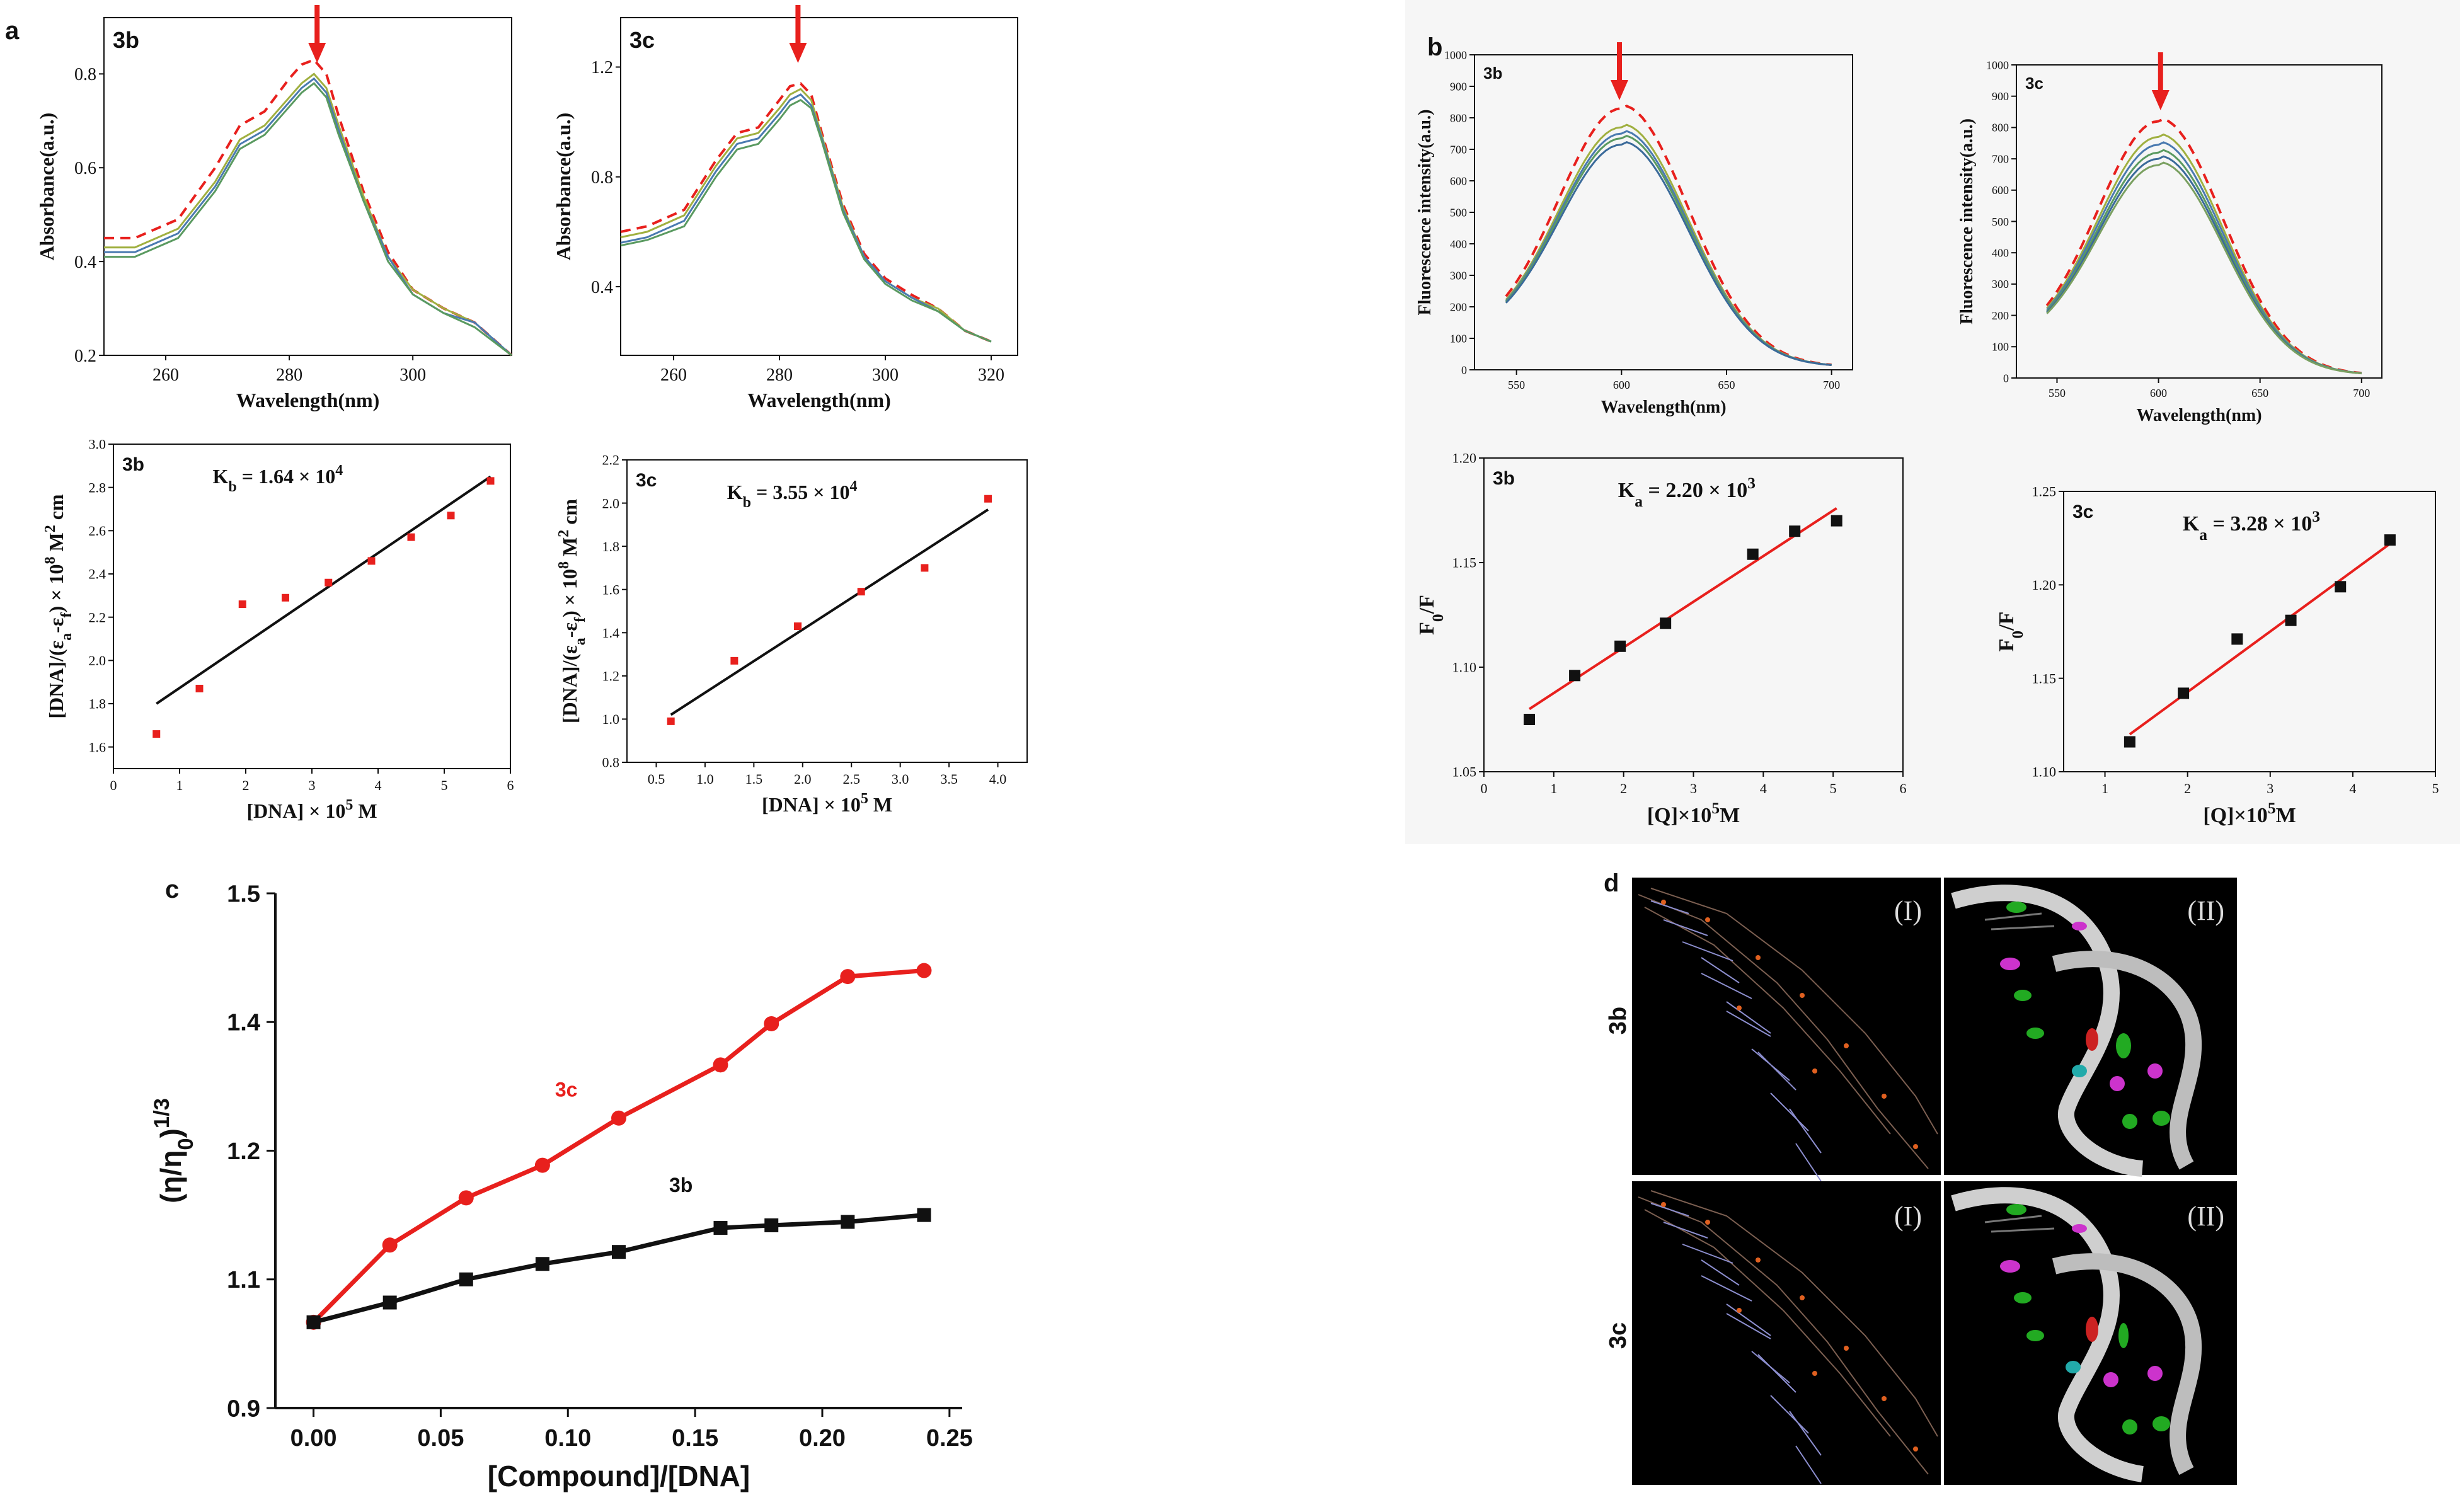 This screenshot has height=1512, width=2460. What do you see at coordinates (566, 1090) in the screenshot?
I see `series-label-3c: 3c` at bounding box center [566, 1090].